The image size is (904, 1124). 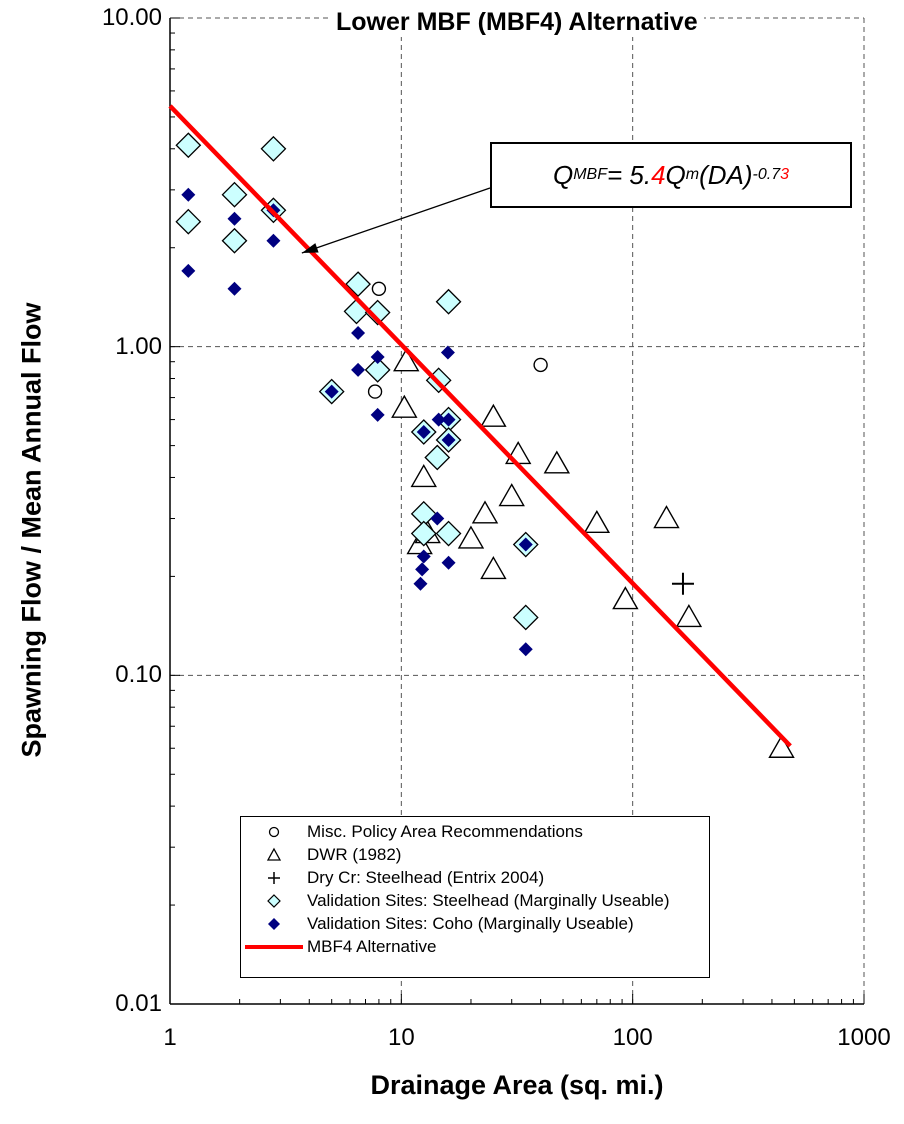 I want to click on filled-diamond-marker-icon, so click(x=274, y=924).